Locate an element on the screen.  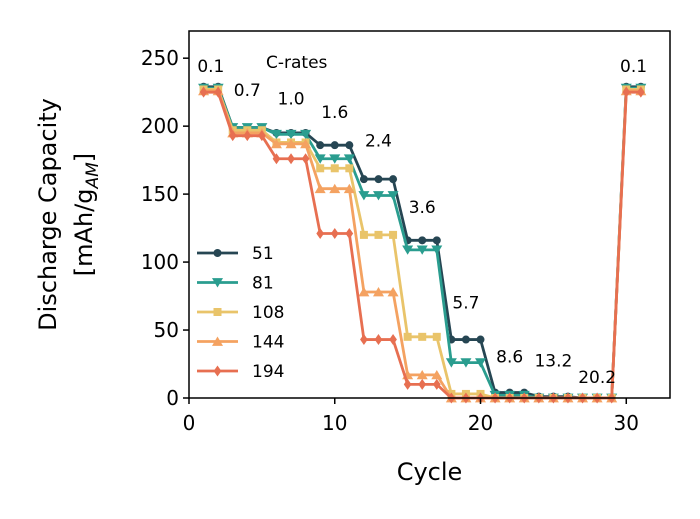
y-axis-unit-subscript: AM is located at coordinates (93, 176).